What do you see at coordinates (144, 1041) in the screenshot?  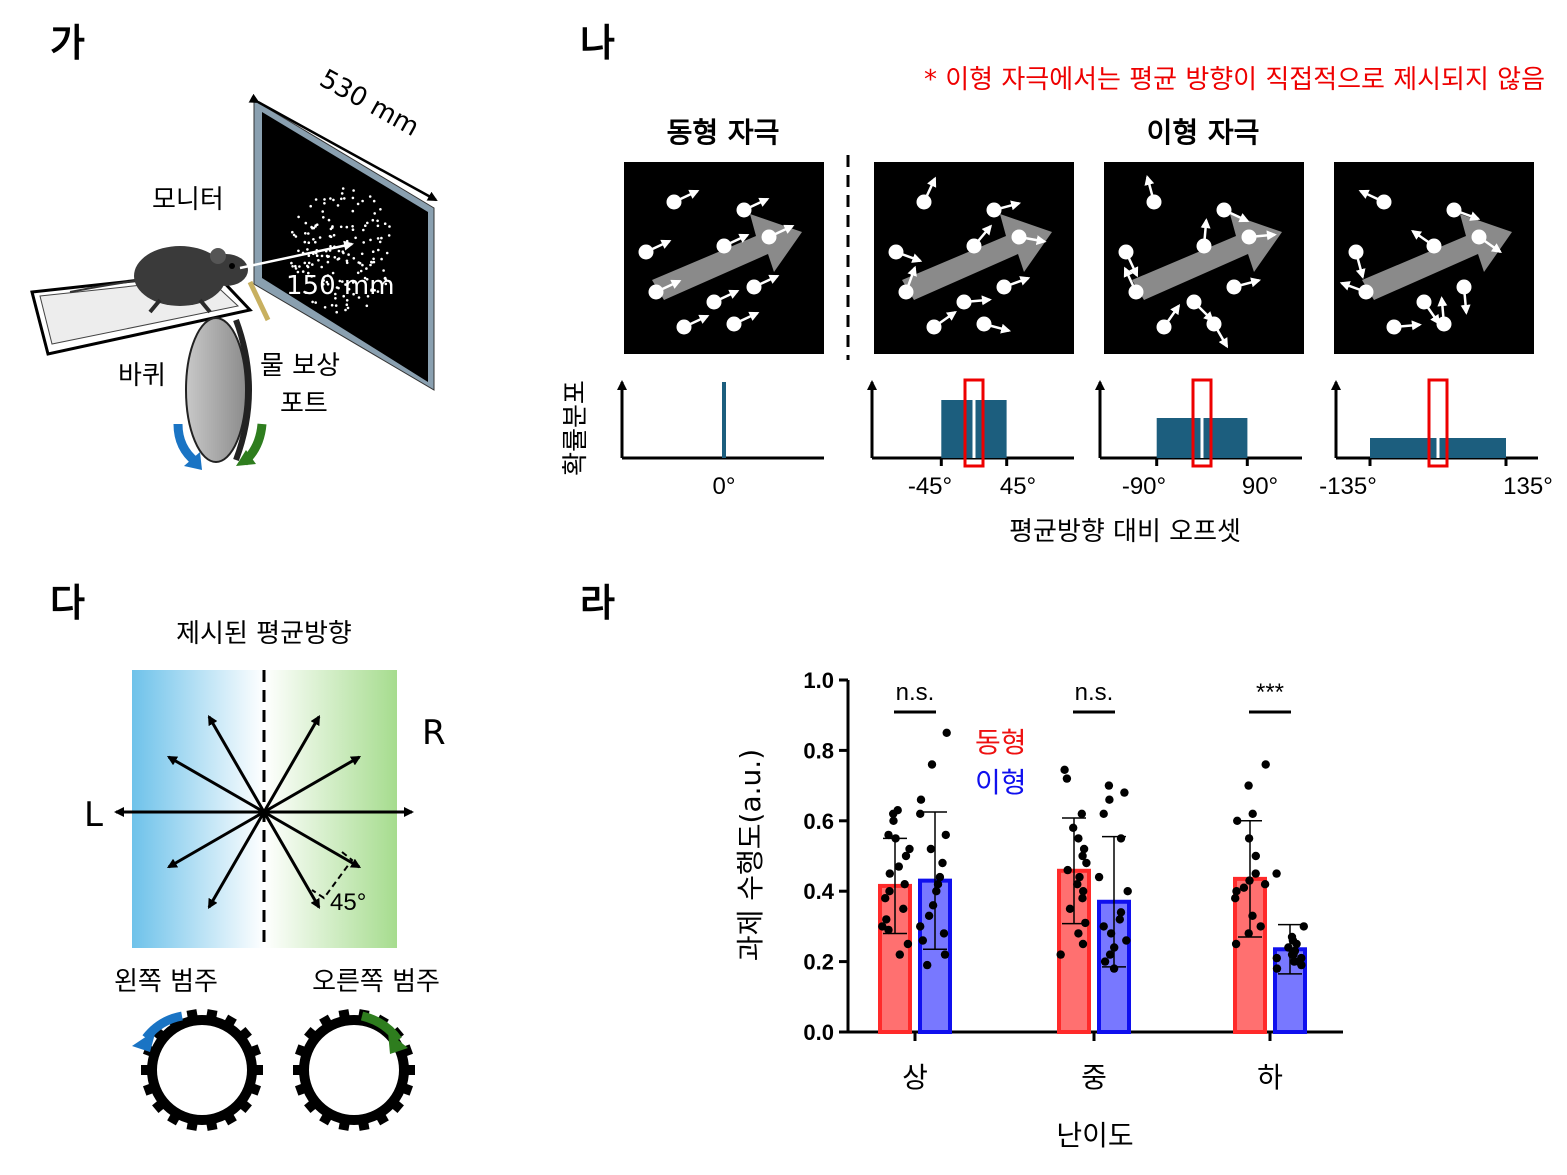 I see `left-turn-arrowhead` at bounding box center [144, 1041].